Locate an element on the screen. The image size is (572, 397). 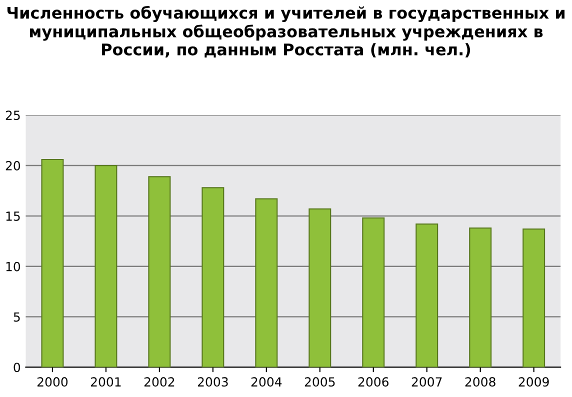
chart-title: Численность обучающихся и учителей в государственных и муниципальных общеобразовательных учреждениях в России, по данным Росстата (млн. чел.) is located at coordinates (285, 32).